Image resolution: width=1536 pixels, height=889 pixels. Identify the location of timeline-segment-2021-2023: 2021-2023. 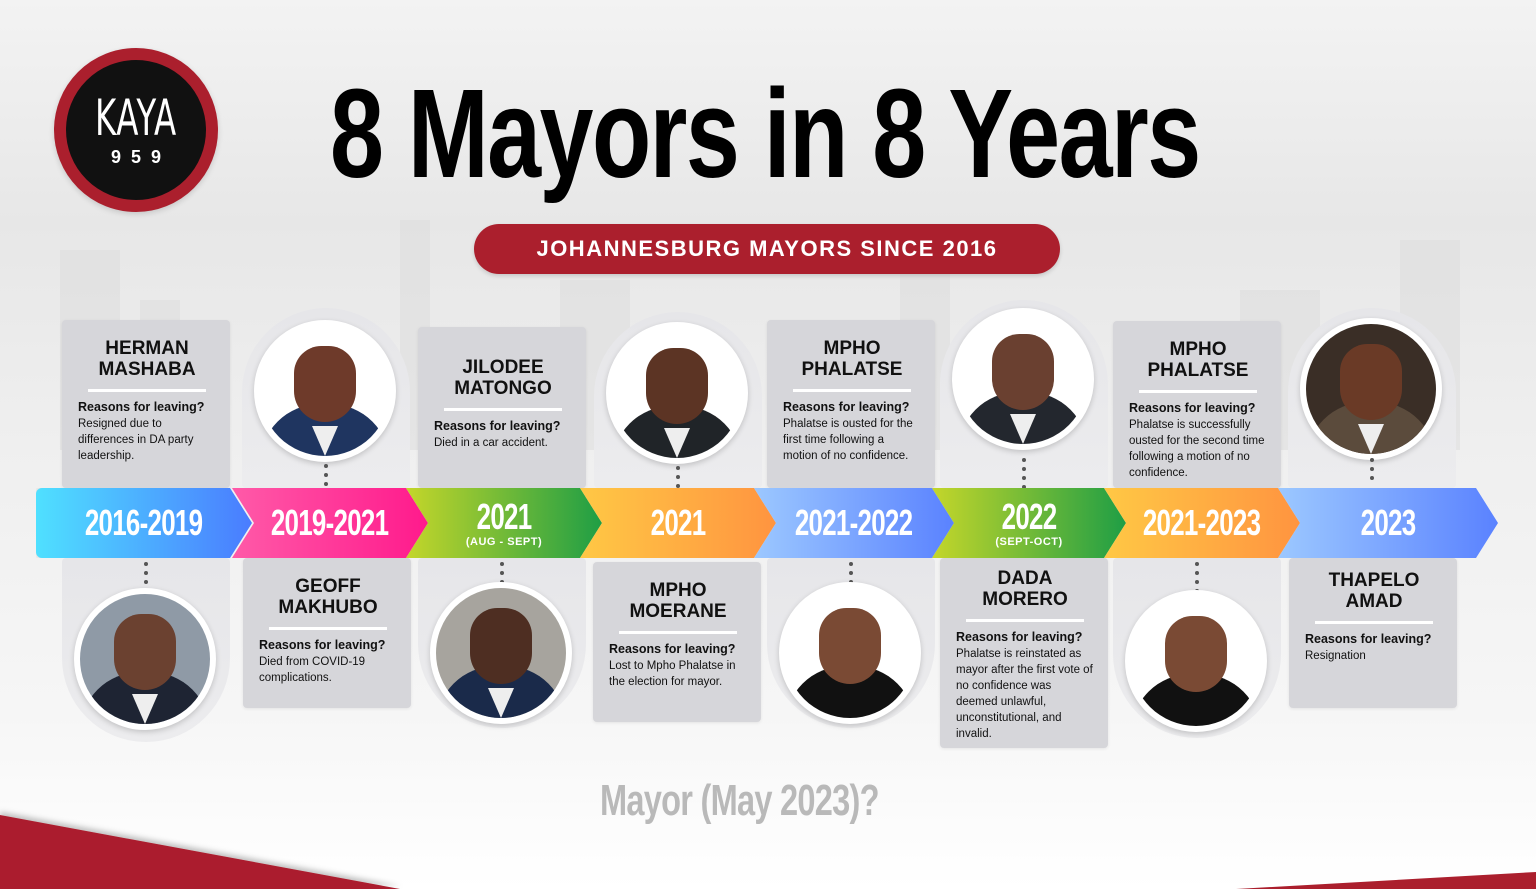
(1202, 523).